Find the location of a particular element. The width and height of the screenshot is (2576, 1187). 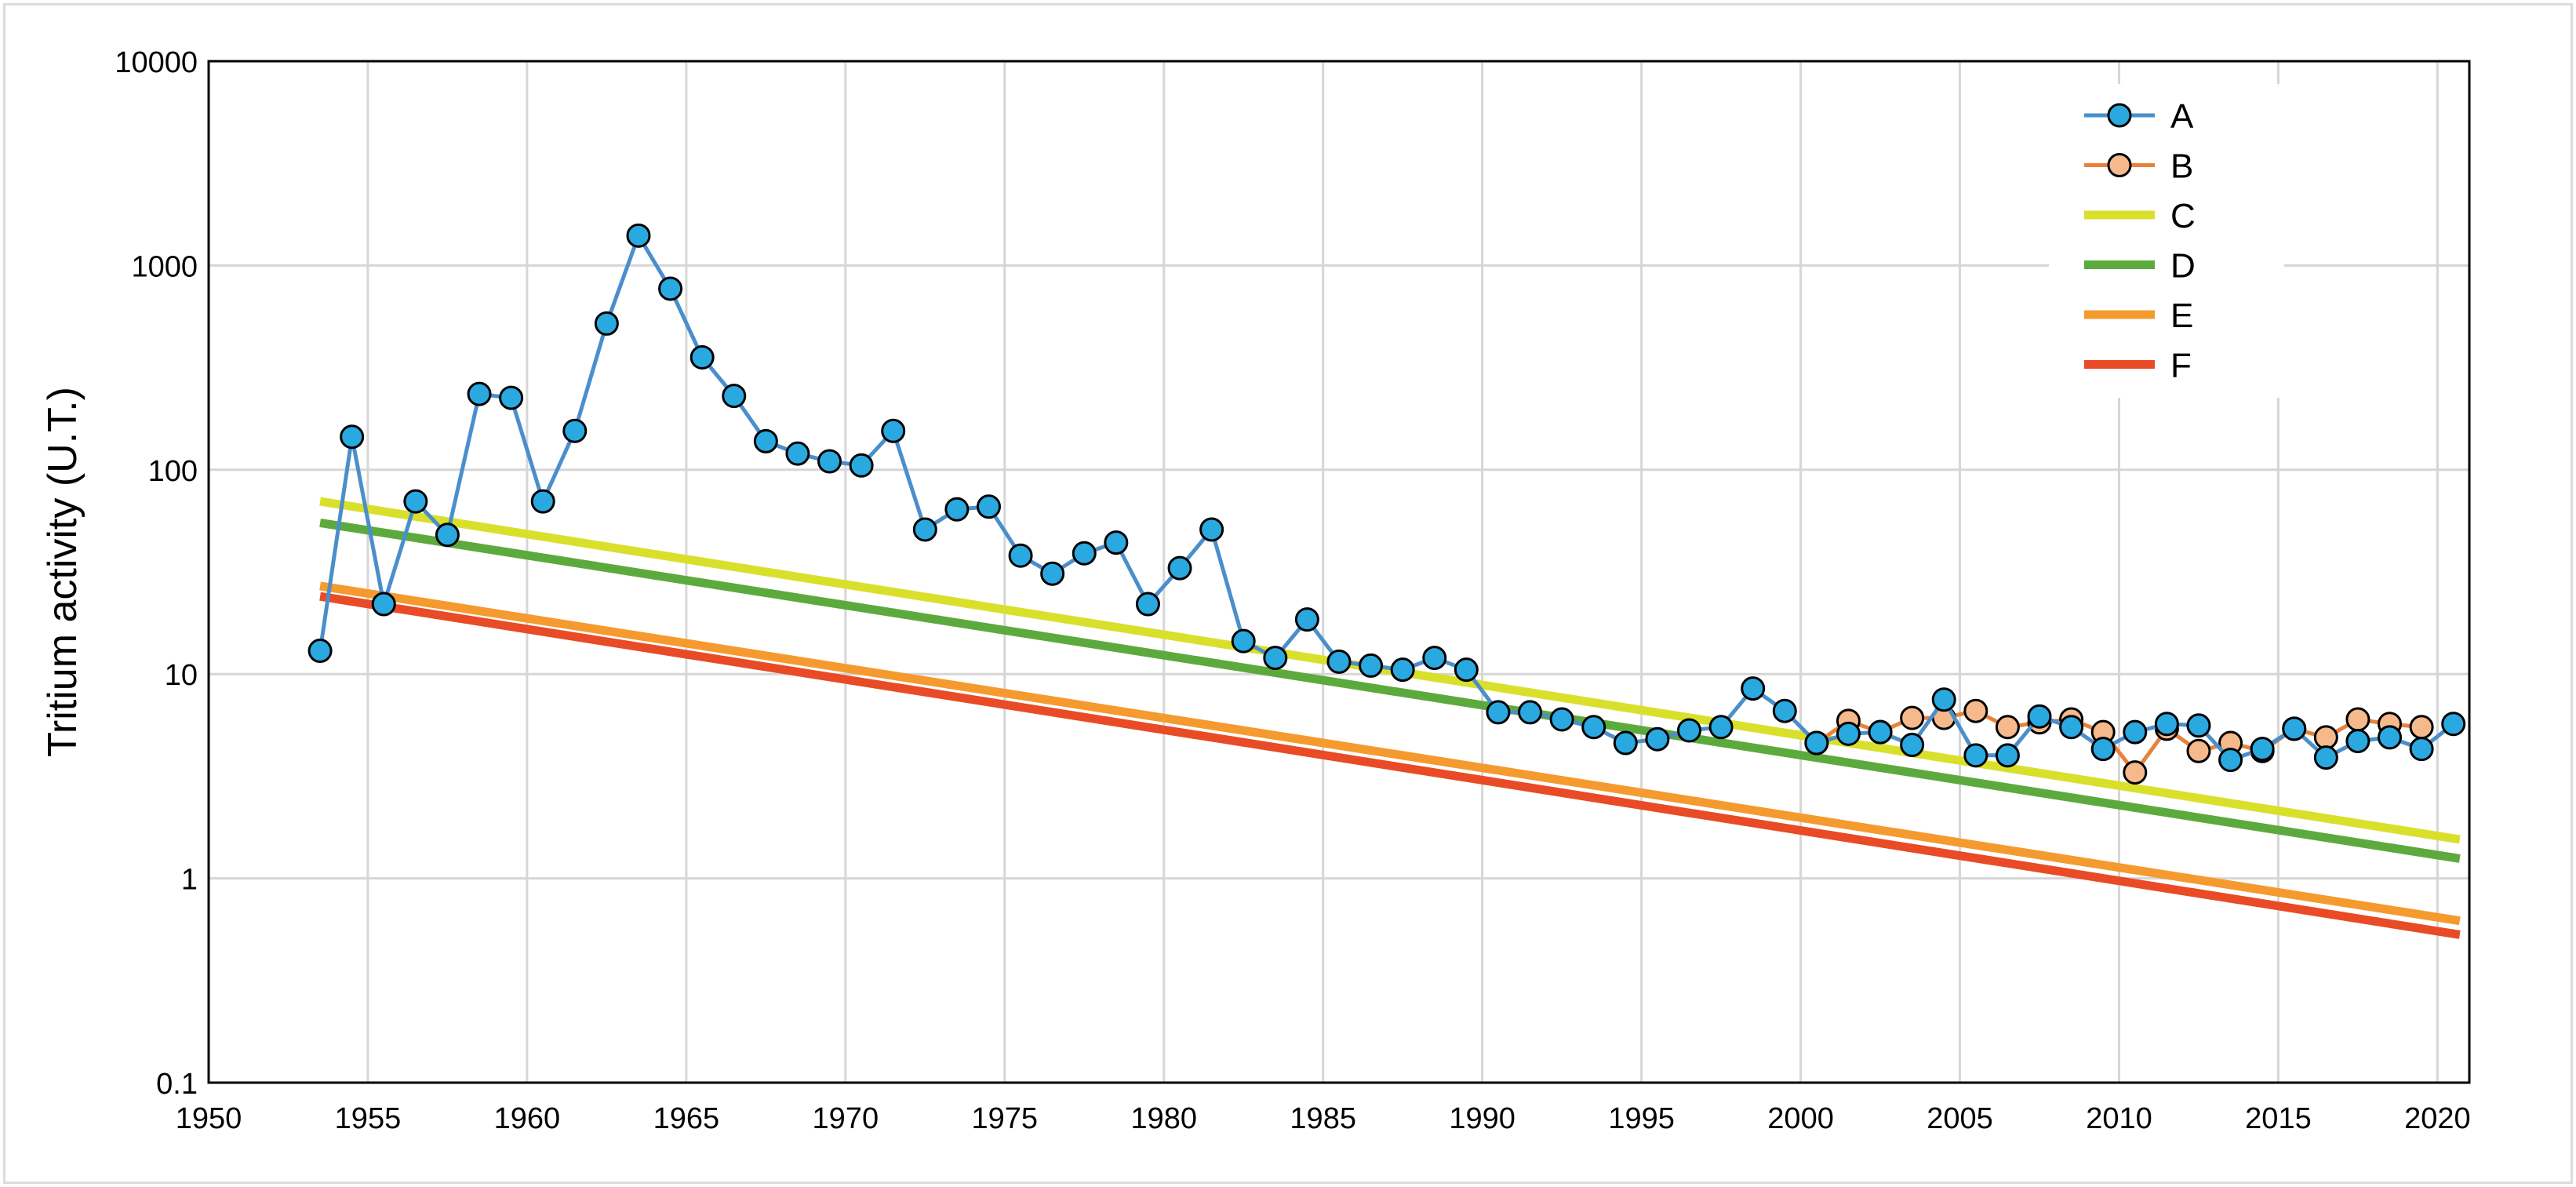

legend-background is located at coordinates (2166, 241).